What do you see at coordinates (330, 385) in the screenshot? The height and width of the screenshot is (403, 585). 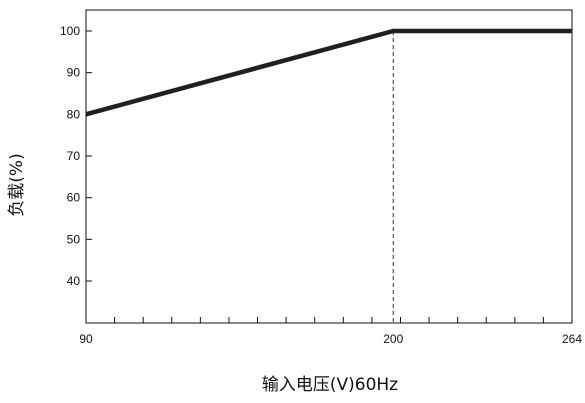 I see `x-axis-title: 输入电压(V)60Hz` at bounding box center [330, 385].